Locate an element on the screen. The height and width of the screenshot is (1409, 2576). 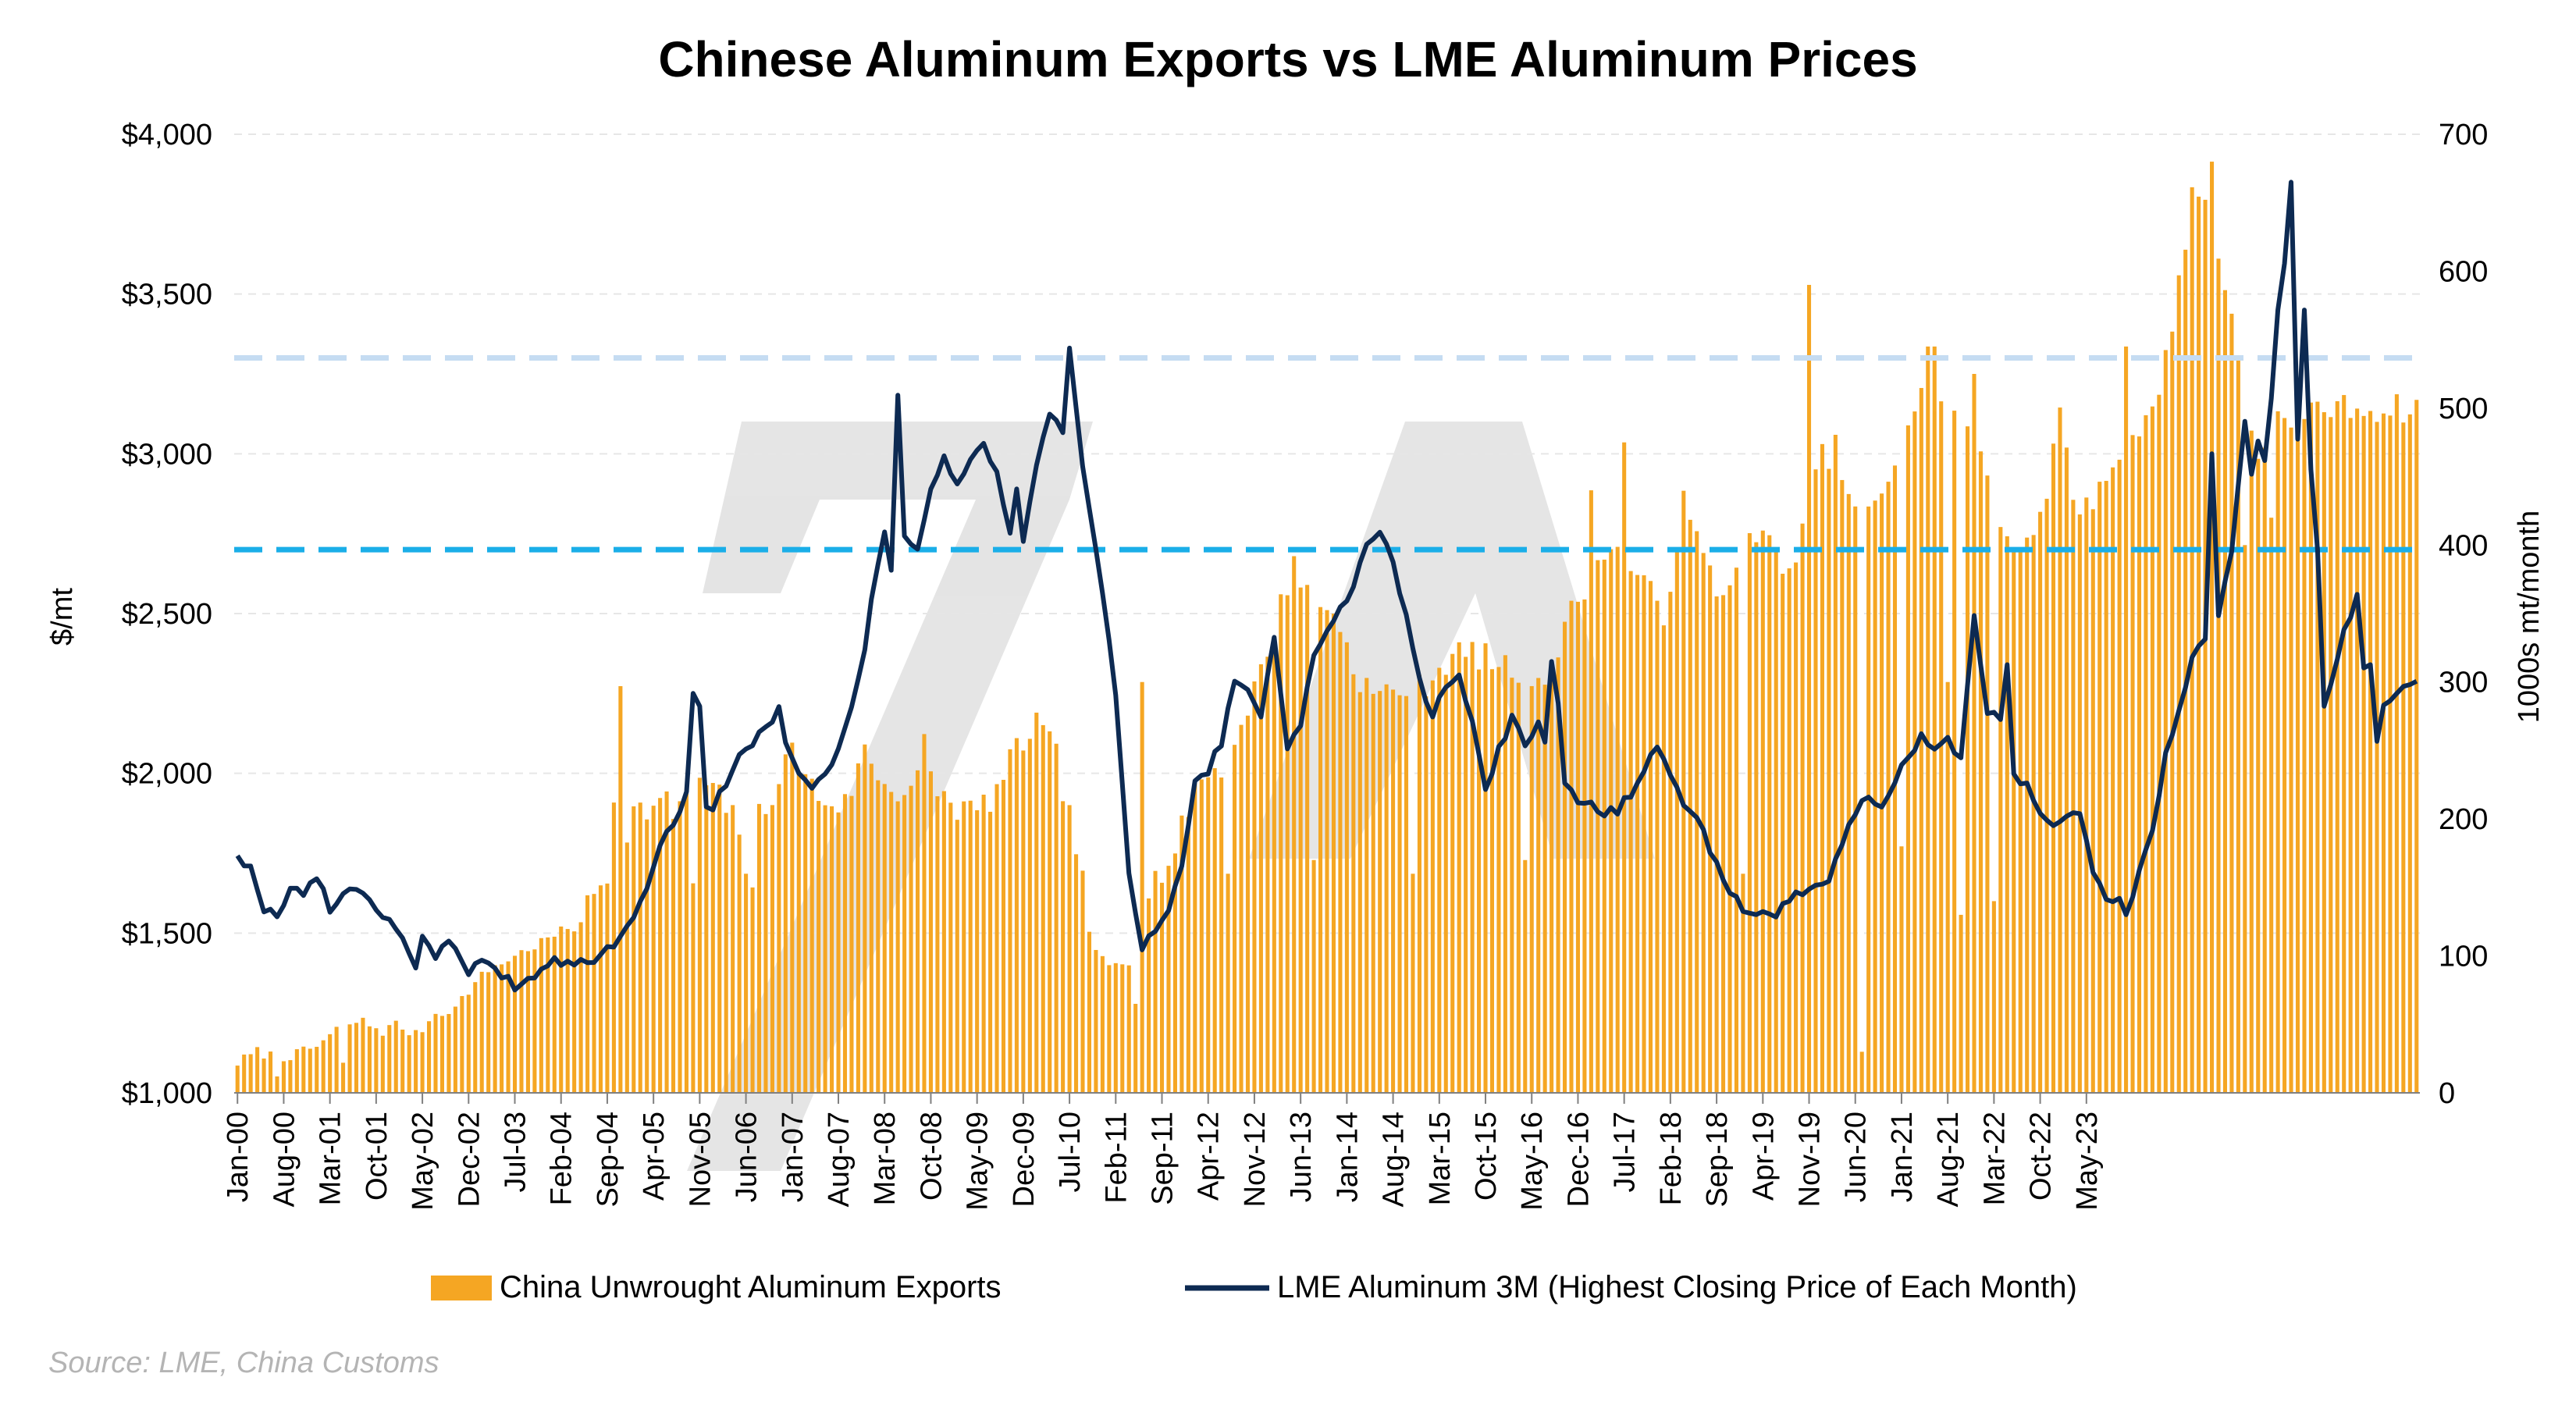
x-tick-label: May-16 is located at coordinates (1532, 1161).